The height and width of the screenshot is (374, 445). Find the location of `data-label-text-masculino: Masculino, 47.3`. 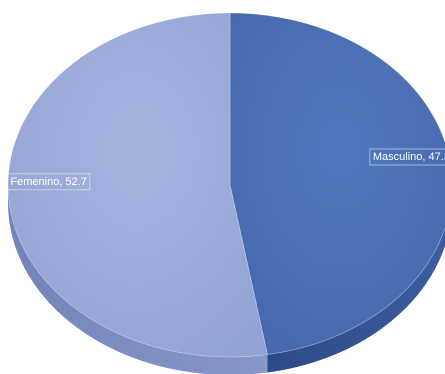

data-label-text-masculino: Masculino, 47.3 is located at coordinates (409, 157).